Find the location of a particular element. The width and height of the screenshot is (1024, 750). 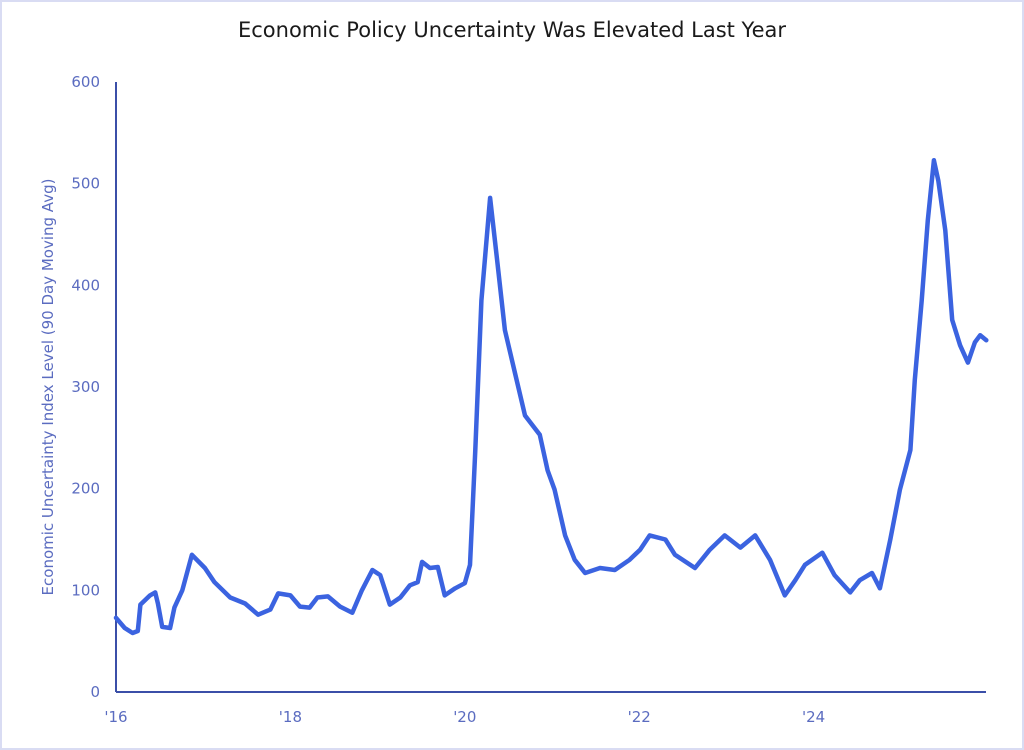

x-tick-label: '16 is located at coordinates (115, 717).